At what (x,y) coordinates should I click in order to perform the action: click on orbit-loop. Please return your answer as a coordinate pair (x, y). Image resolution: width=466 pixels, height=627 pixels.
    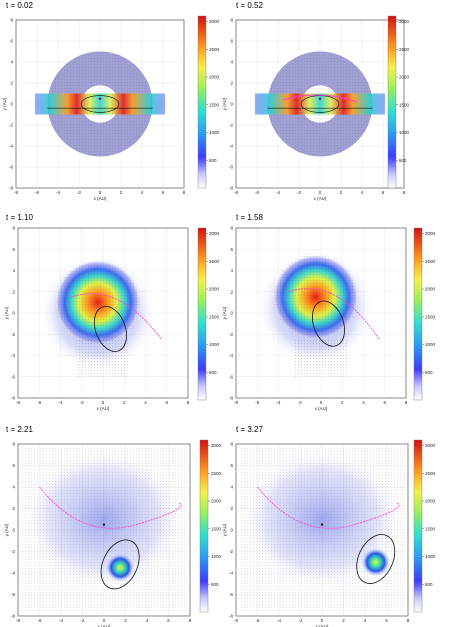
    Looking at the image, I should click on (120, 564).